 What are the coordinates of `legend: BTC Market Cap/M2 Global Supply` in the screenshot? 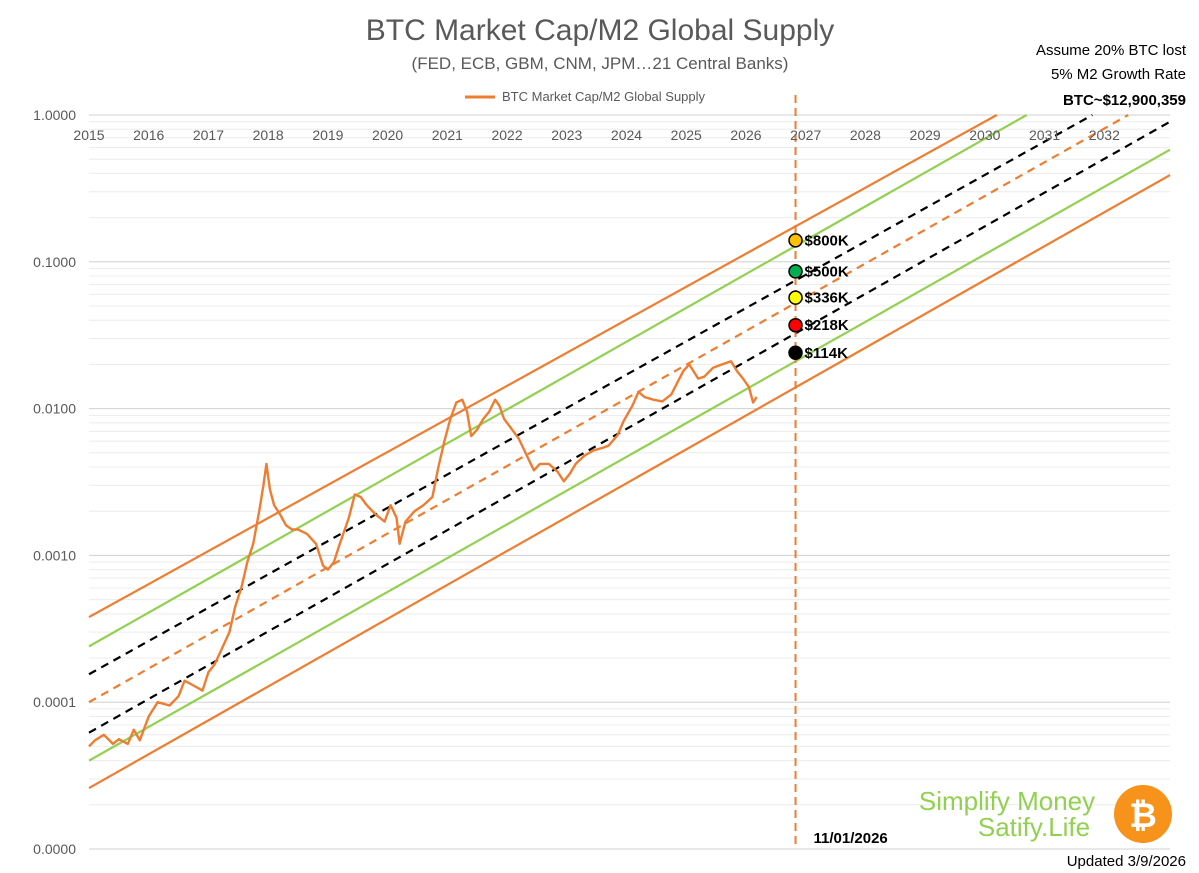 It's located at (585, 96).